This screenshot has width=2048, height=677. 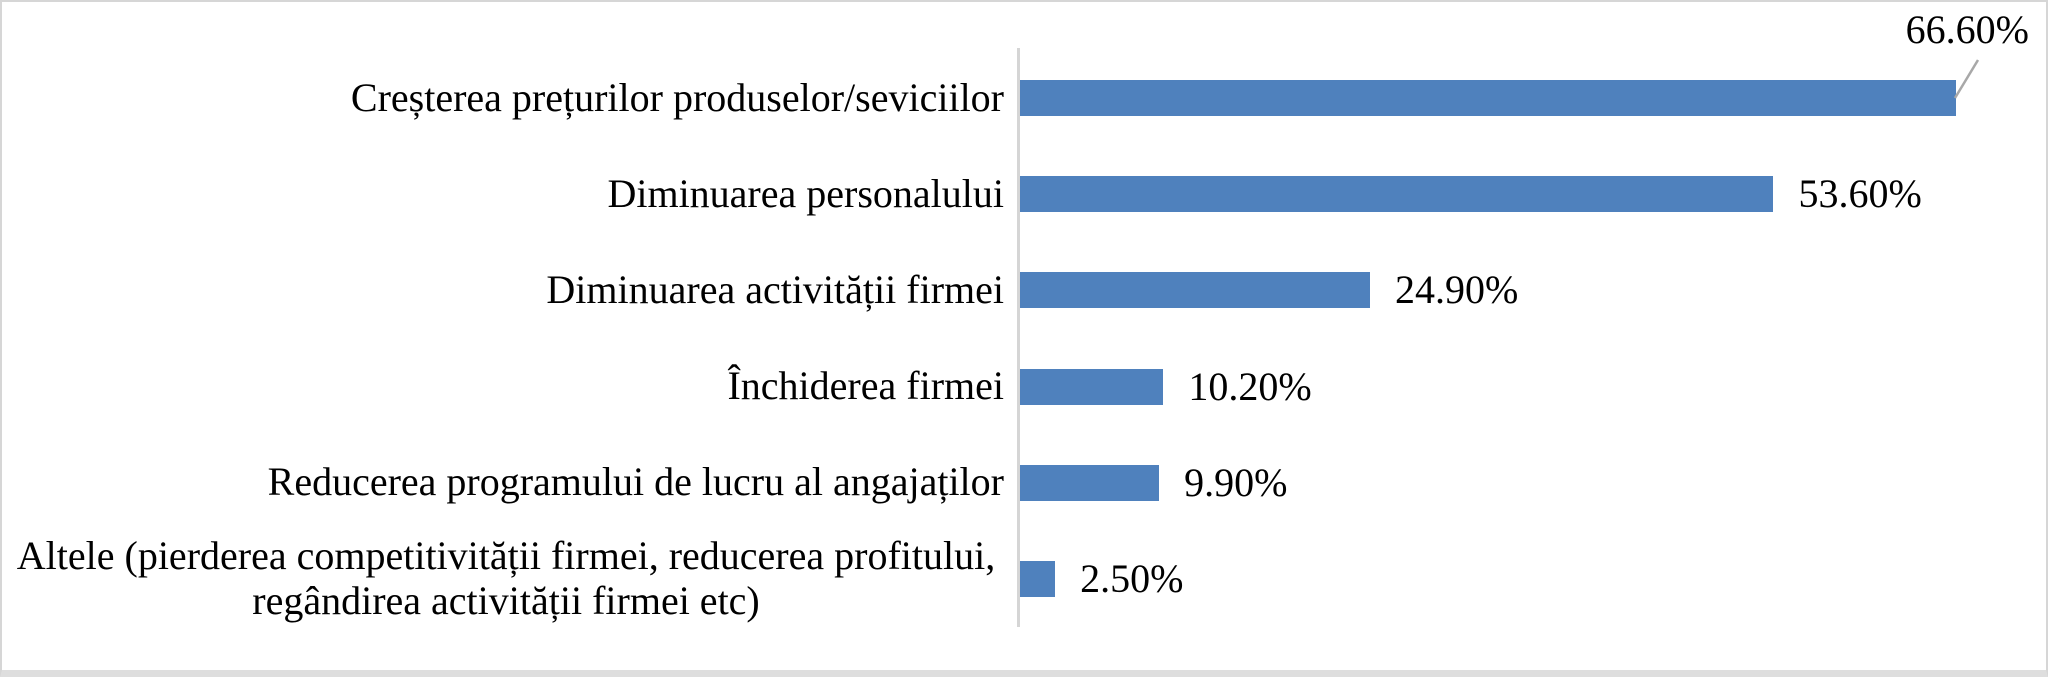 I want to click on category-label: Închiderea firmei, so click(x=865, y=386).